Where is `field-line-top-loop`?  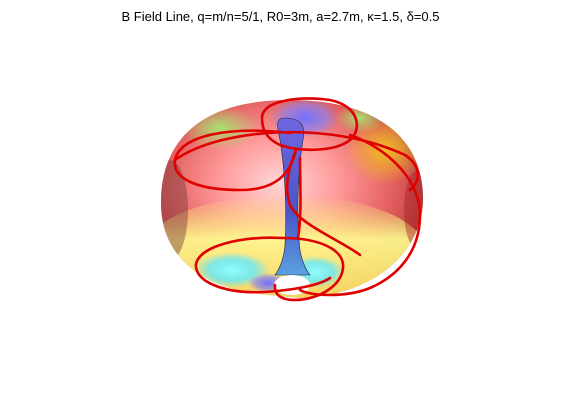 field-line-top-loop is located at coordinates (309, 124).